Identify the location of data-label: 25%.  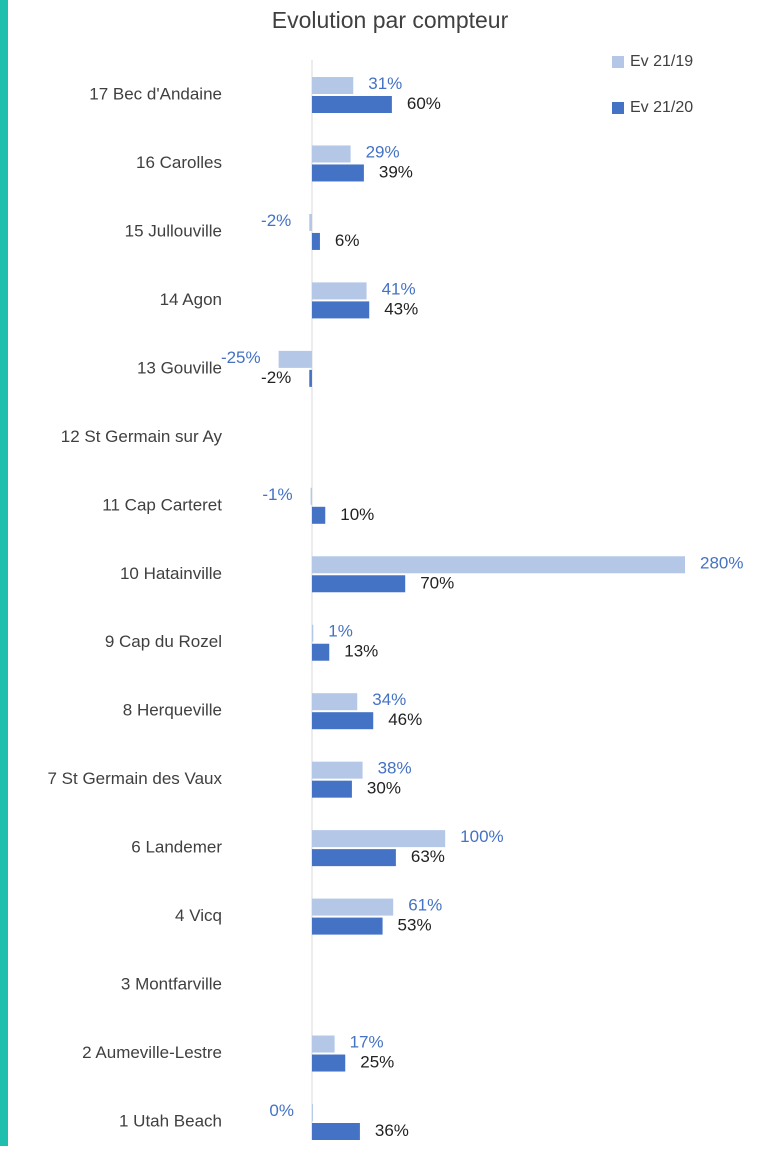
(377, 1062).